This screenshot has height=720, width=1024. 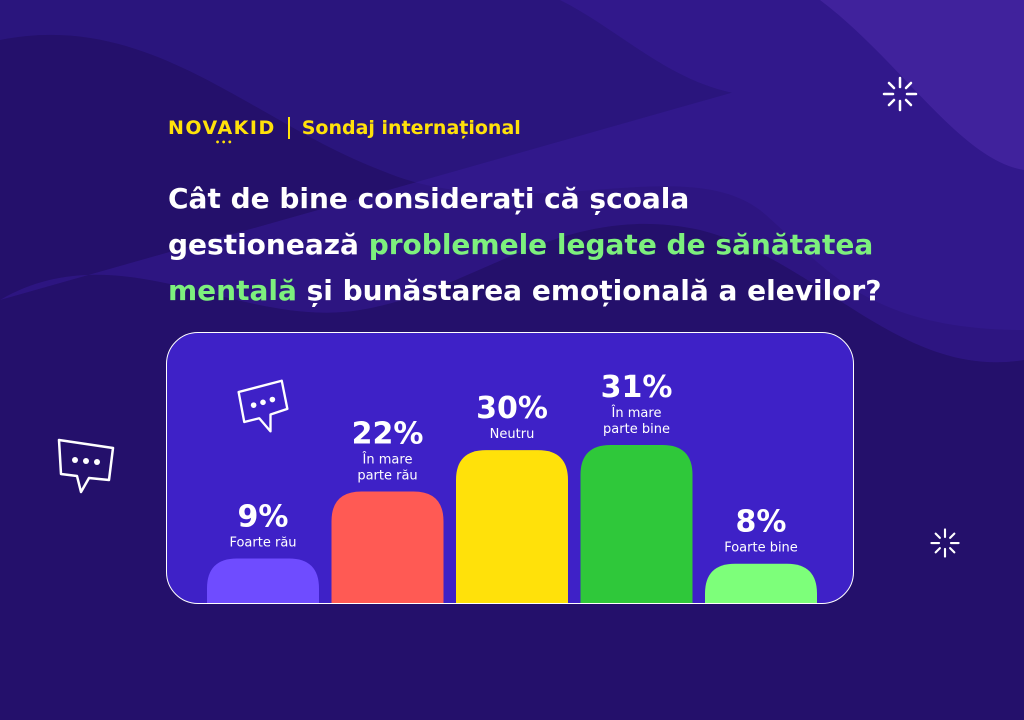 I want to click on value-label: 8%, so click(x=761, y=522).